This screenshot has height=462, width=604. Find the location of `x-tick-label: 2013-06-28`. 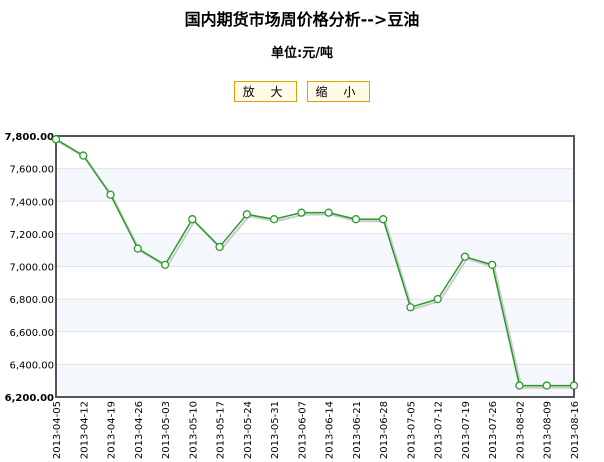

x-tick-label: 2013-06-28 is located at coordinates (384, 430).